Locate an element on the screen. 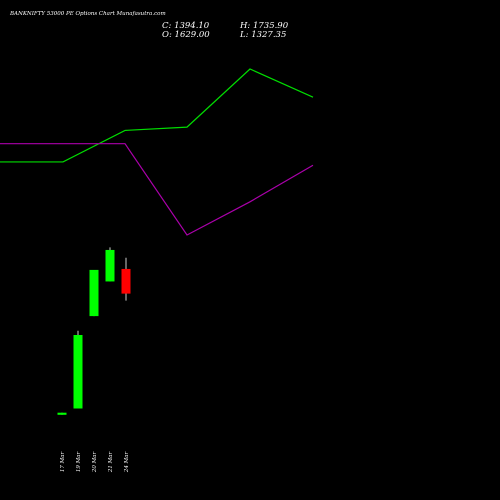 Image resolution: width=500 pixels, height=500 pixels. x-tick-label: 17 Mar is located at coordinates (63, 461).